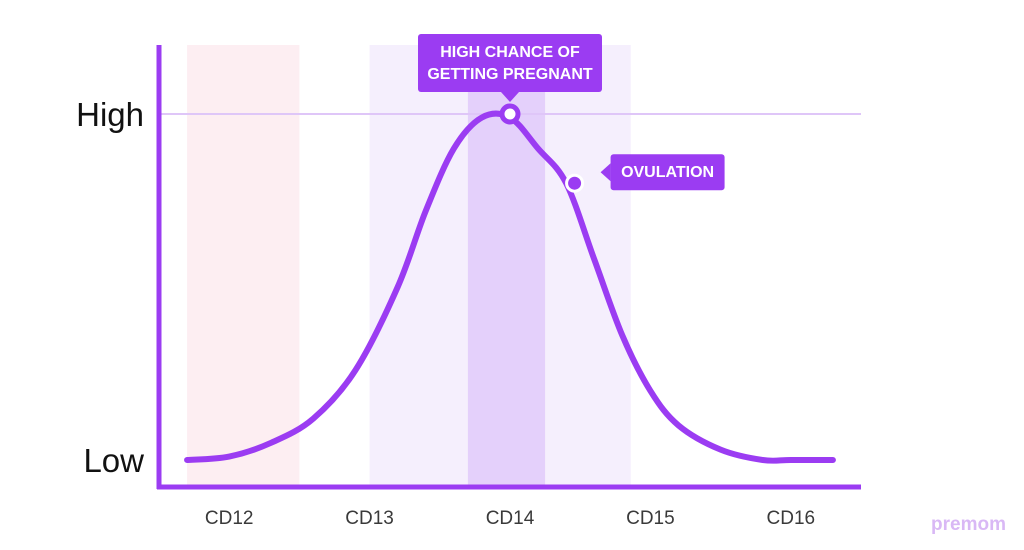 The height and width of the screenshot is (550, 1024). I want to click on callout-box-high-chance-of-getting-pregnant, so click(510, 63).